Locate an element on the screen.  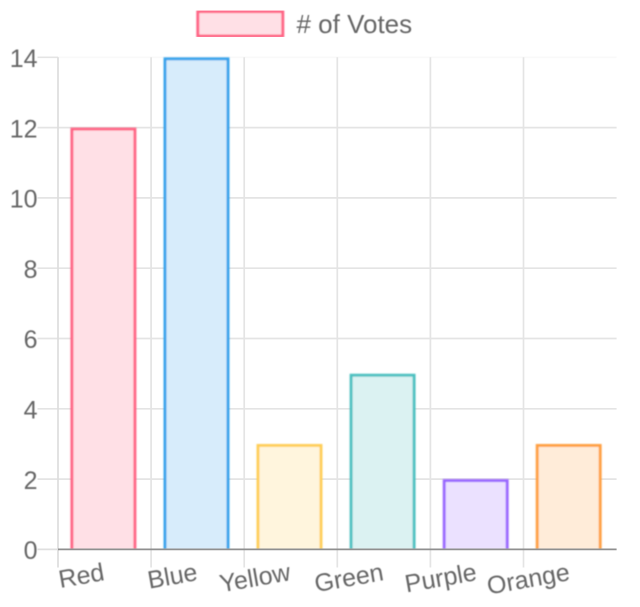
svg-text: 12 is located at coordinates (24, 129).